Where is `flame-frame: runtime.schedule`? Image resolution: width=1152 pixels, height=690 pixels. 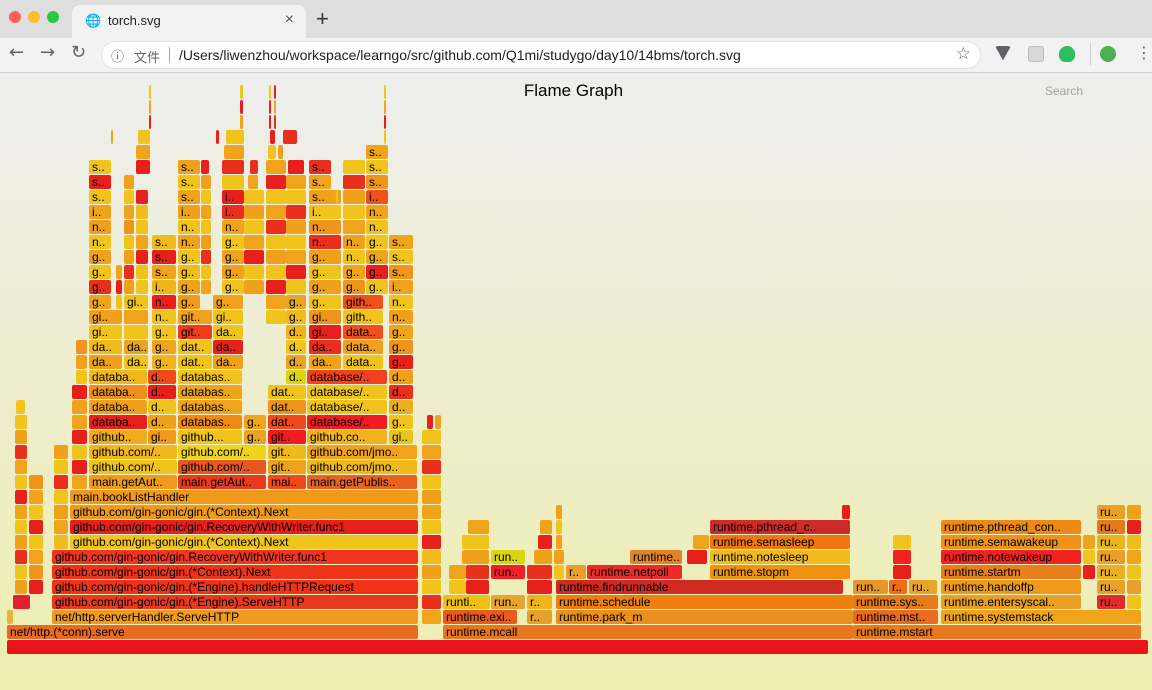 flame-frame: runtime.schedule is located at coordinates (704, 602).